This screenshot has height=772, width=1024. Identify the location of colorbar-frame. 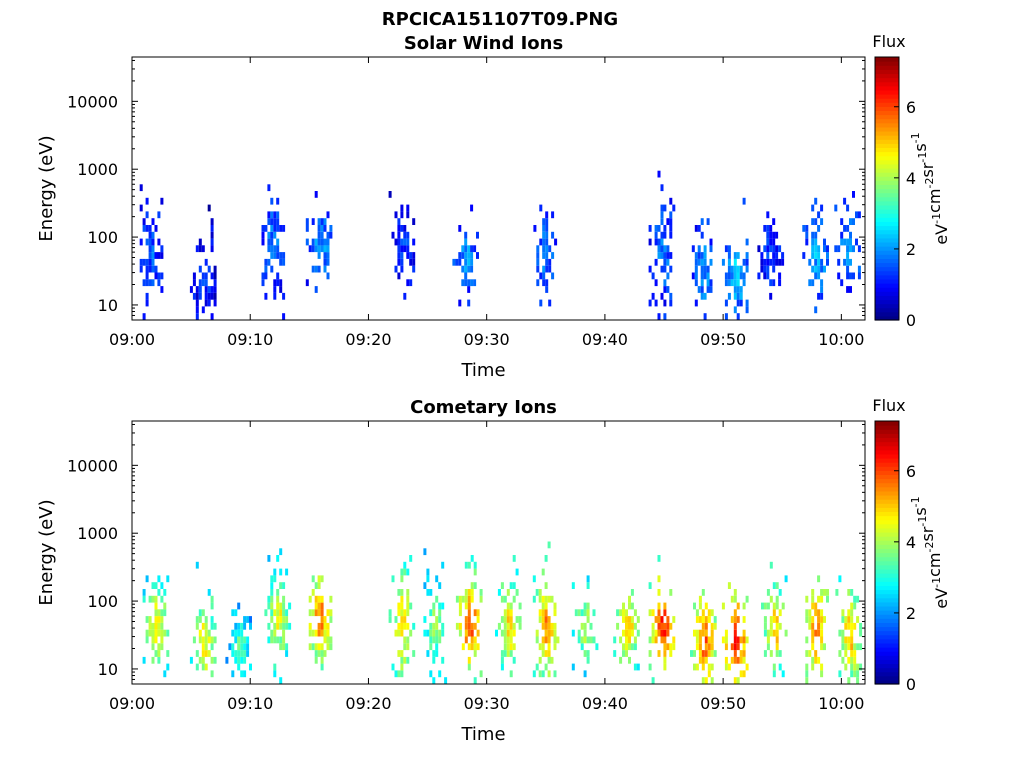
(887, 188).